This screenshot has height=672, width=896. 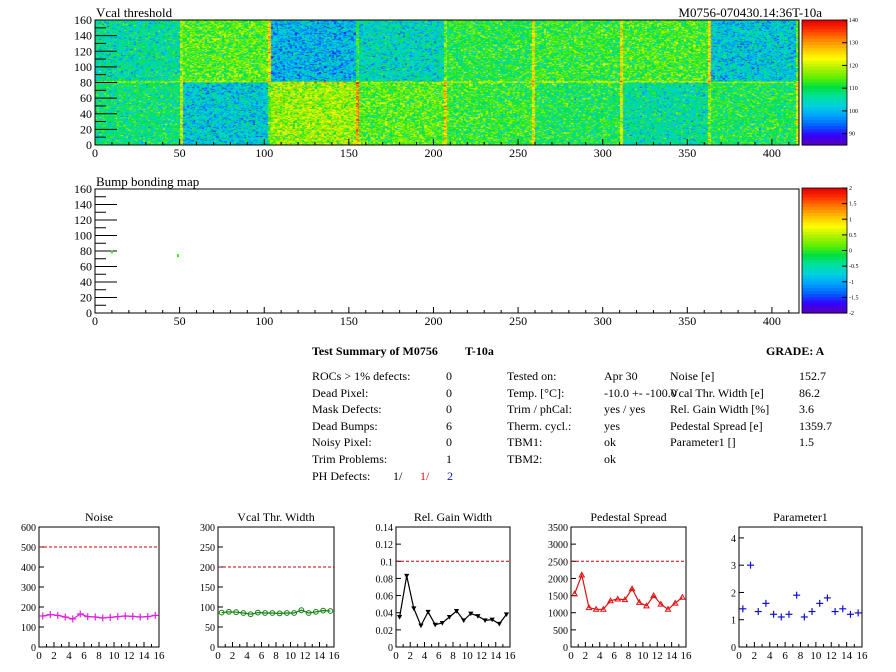 I want to click on bump-map-y-tick-label: 80, so click(x=86, y=251).